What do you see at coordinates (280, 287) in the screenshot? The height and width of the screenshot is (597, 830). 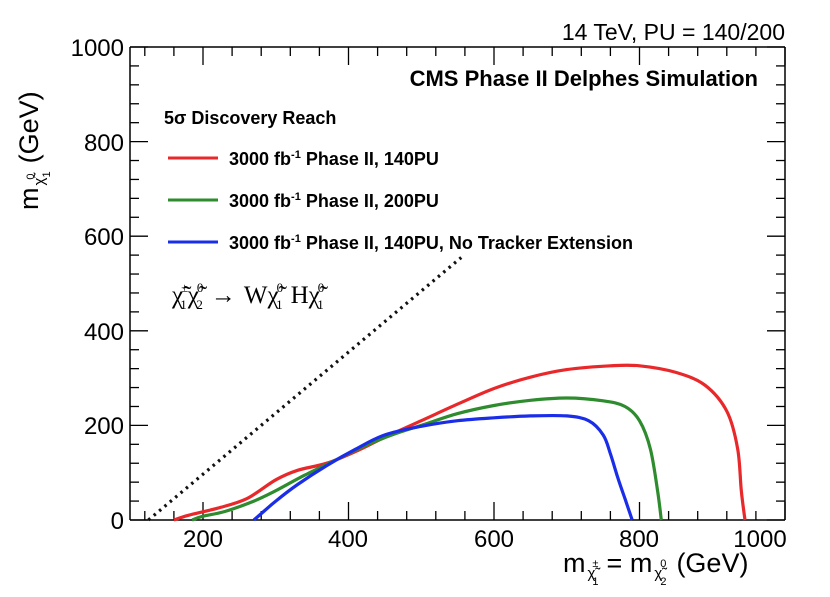 I see `process-w-chi-sup: 0` at bounding box center [280, 287].